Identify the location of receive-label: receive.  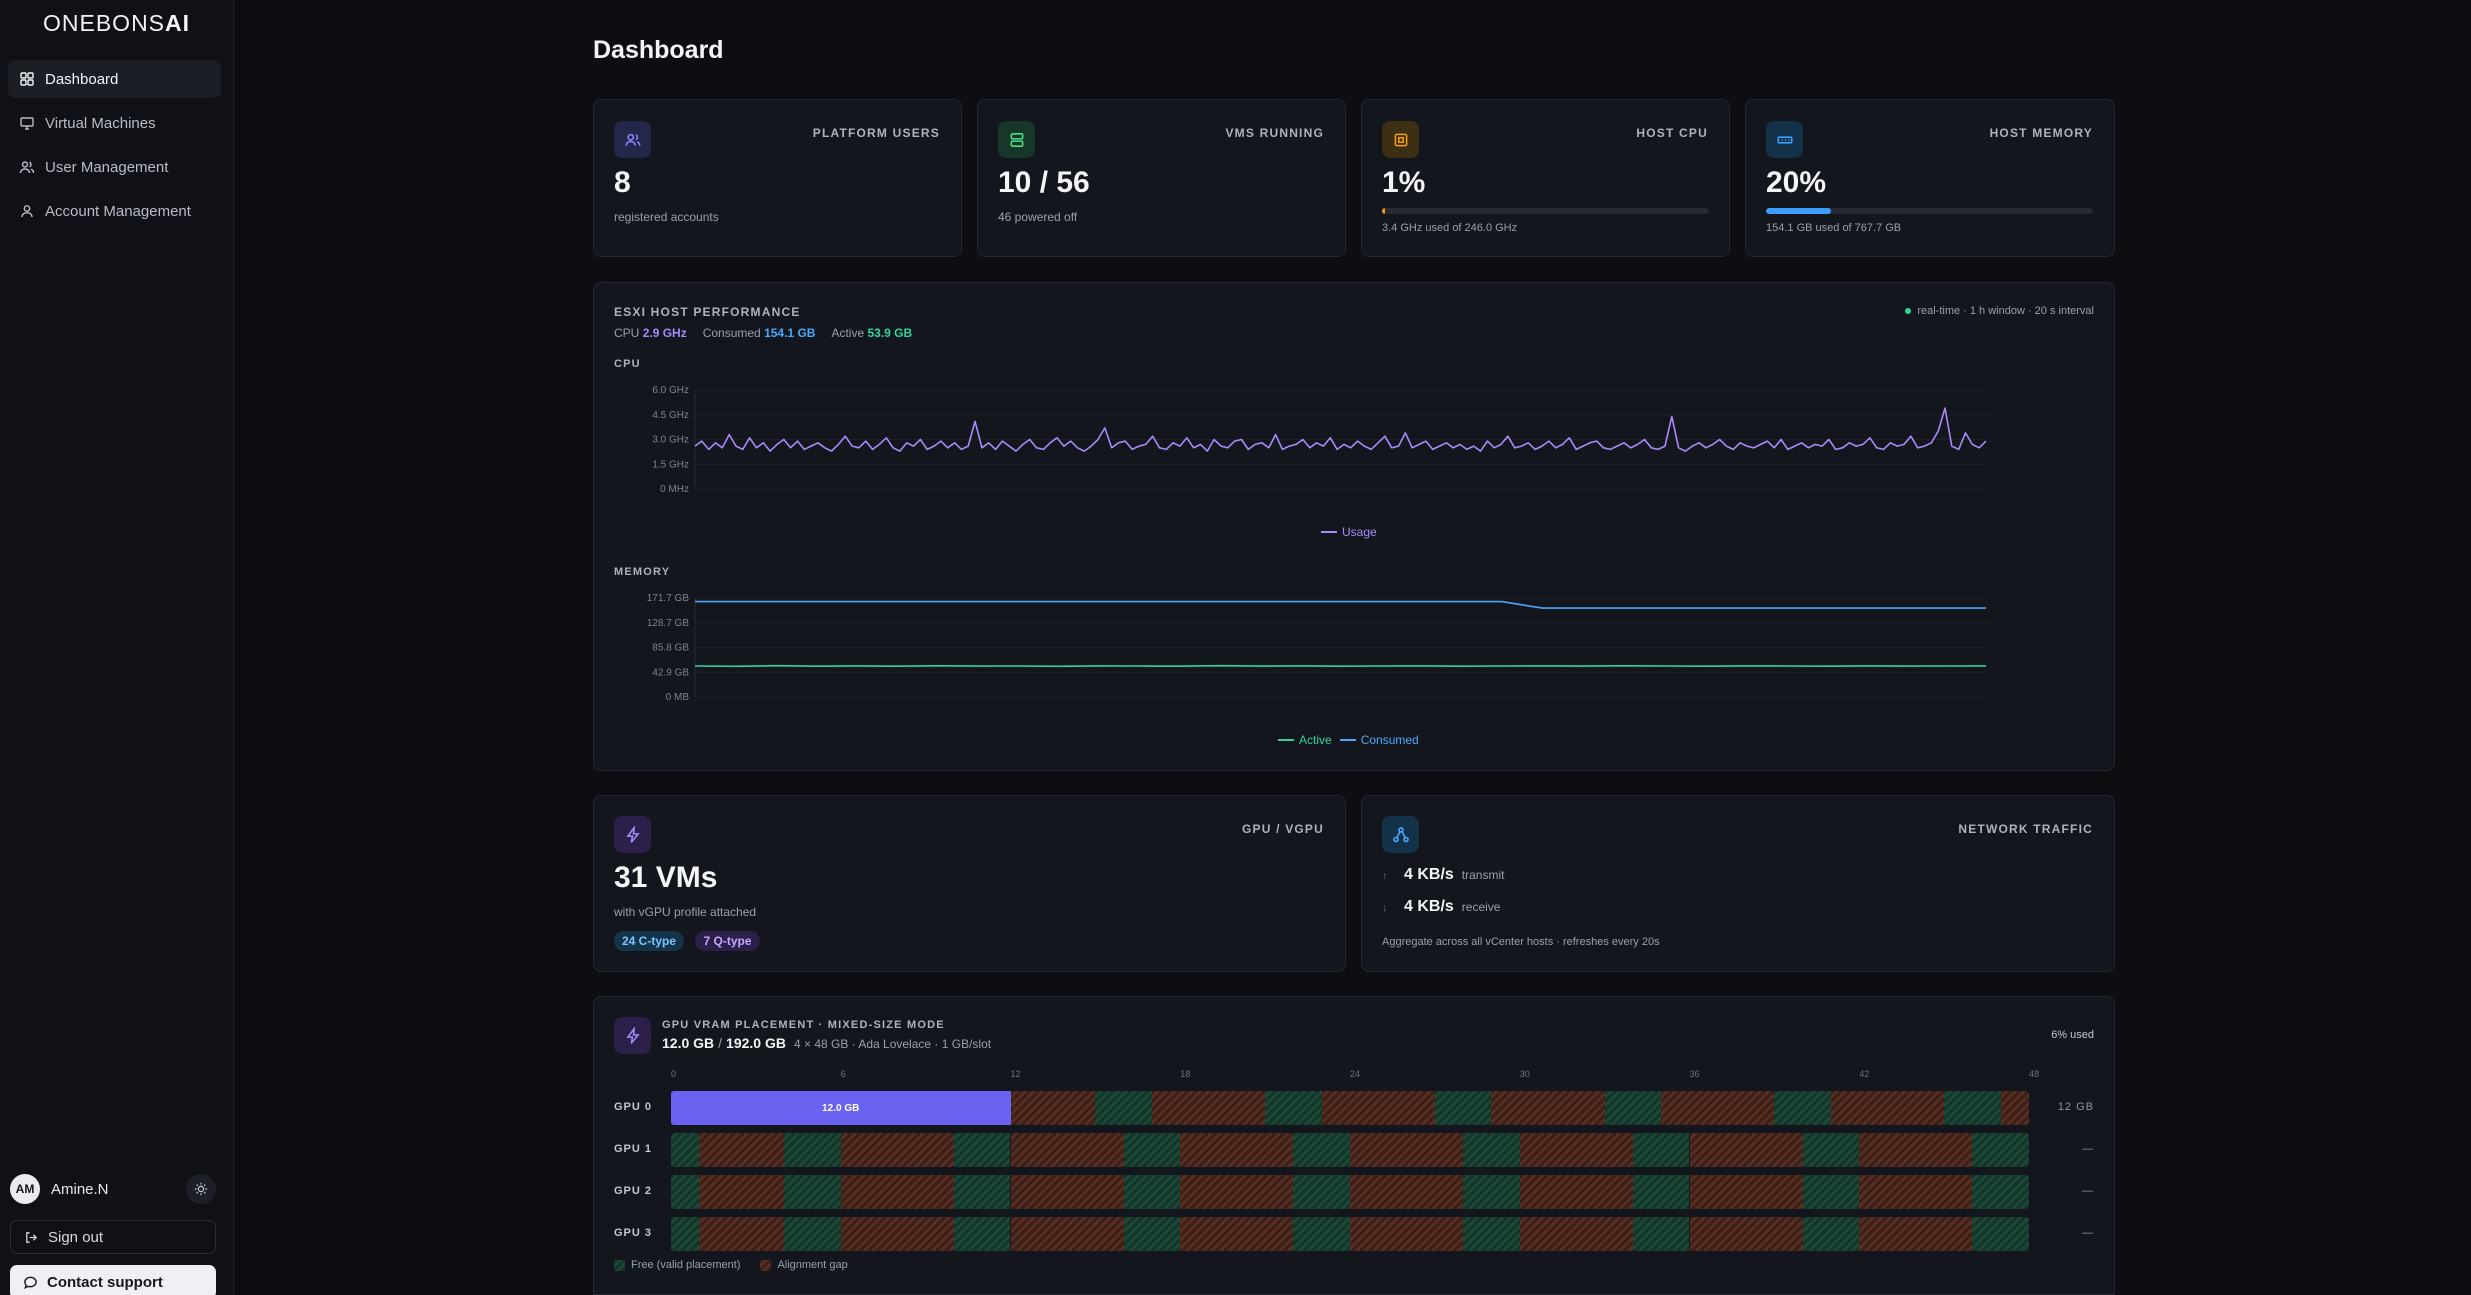
(1481, 907).